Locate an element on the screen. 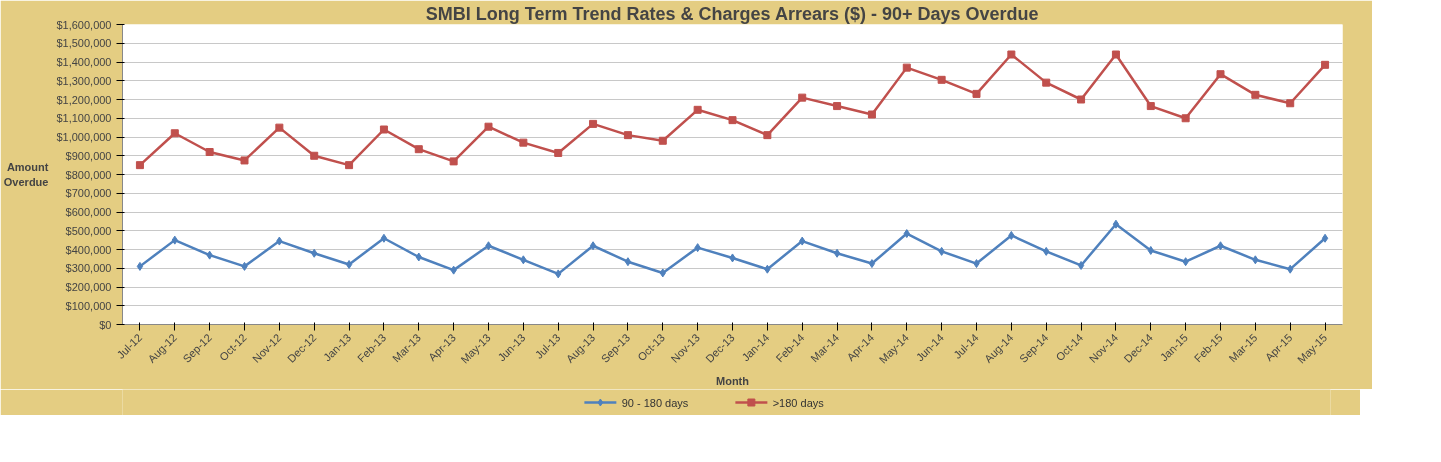 This screenshot has height=462, width=1441. y-tick-label: $400,000 is located at coordinates (88, 249).